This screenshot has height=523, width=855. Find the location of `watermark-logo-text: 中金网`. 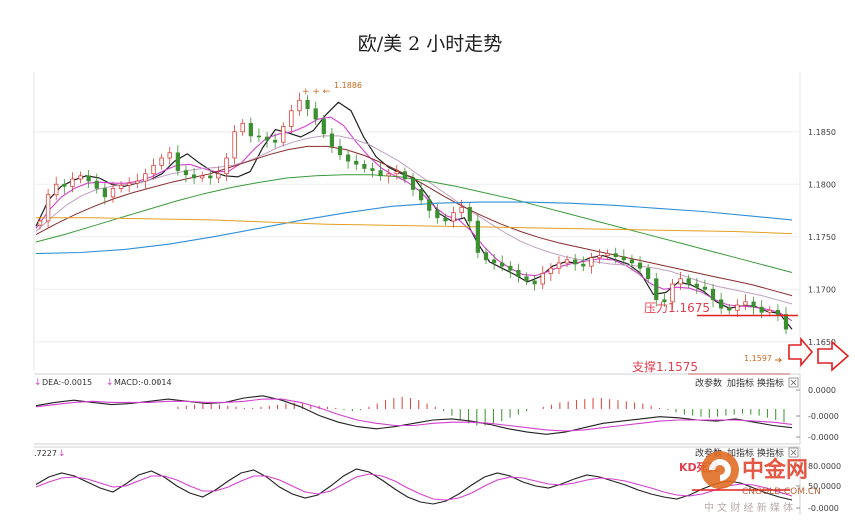

watermark-logo-text: 中金网 is located at coordinates (775, 470).